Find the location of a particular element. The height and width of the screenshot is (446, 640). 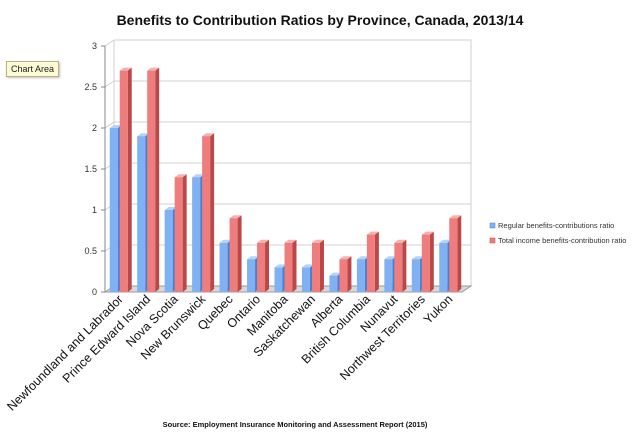

legend-swatch-total is located at coordinates (492, 240).